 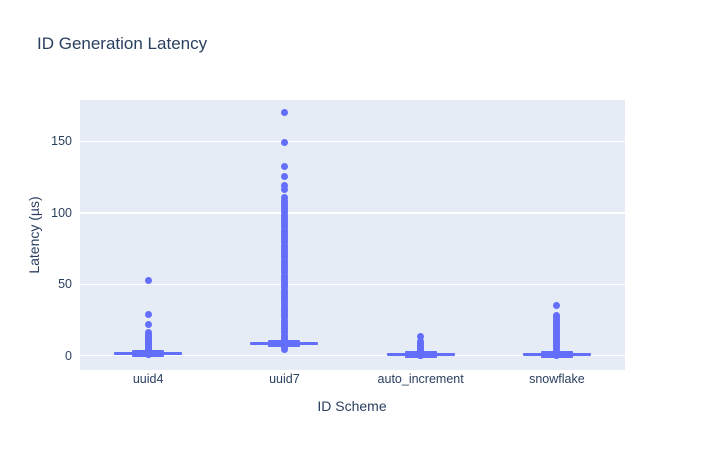 What do you see at coordinates (420, 379) in the screenshot?
I see `x-tick-label: auto_increment` at bounding box center [420, 379].